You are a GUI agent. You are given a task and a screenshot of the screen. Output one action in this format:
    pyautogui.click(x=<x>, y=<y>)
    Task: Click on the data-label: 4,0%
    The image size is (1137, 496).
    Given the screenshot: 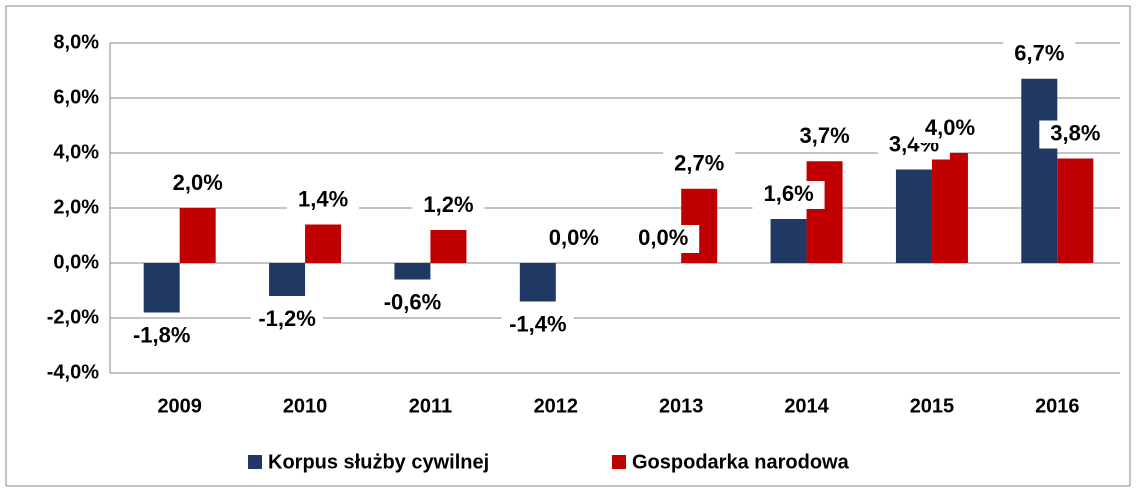 What is the action you would take?
    pyautogui.click(x=950, y=127)
    